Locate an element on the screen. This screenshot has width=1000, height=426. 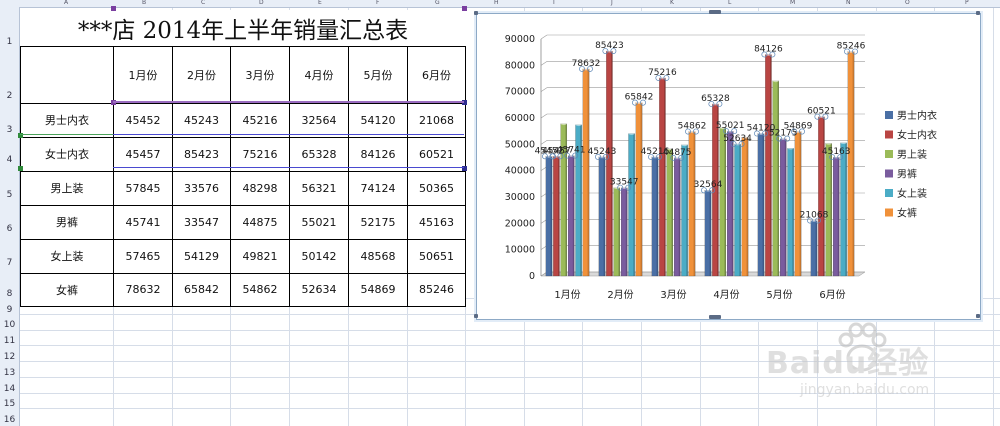
table-cell: 33547 is located at coordinates (201, 222).